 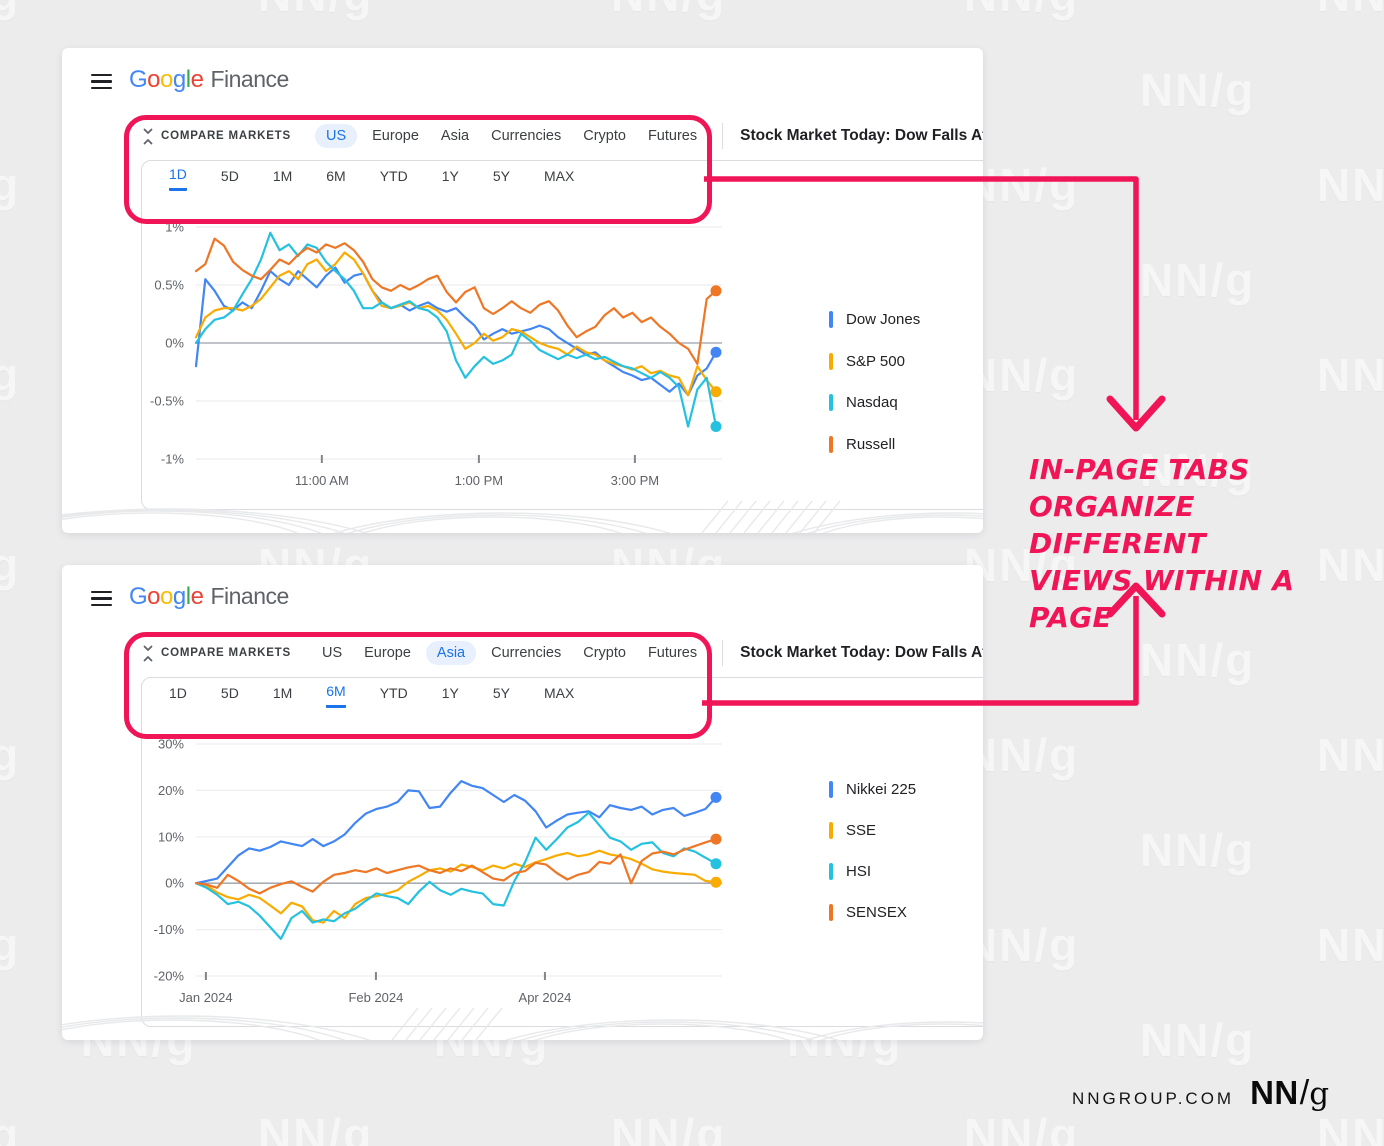 I want to click on logo-letter: l, so click(x=188, y=79).